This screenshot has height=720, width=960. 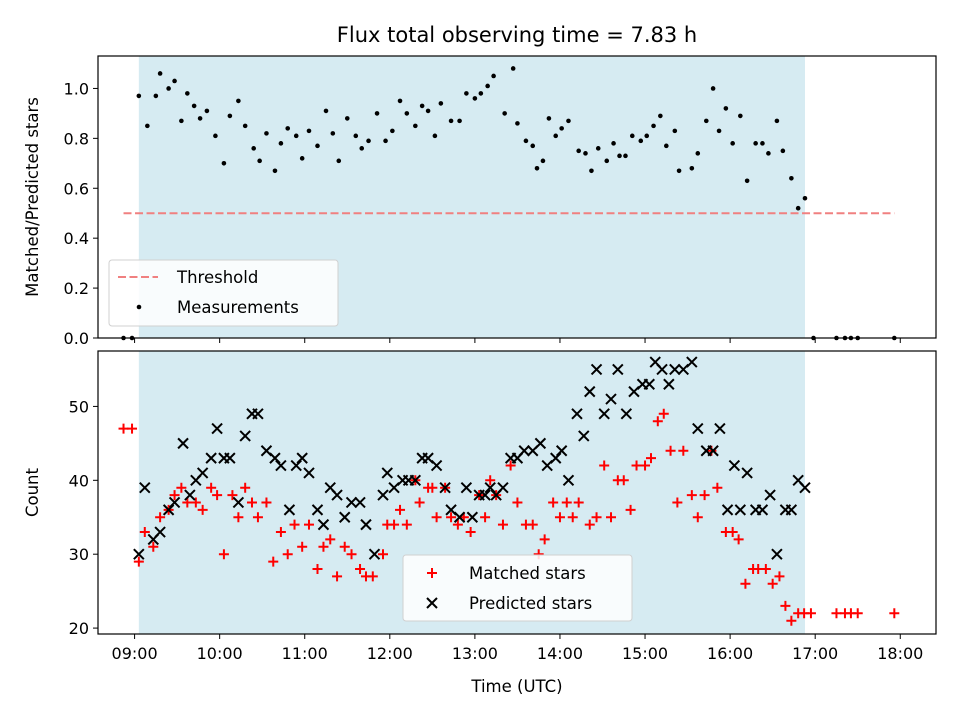 What do you see at coordinates (730, 653) in the screenshot?
I see `x-tick-label: 16:00` at bounding box center [730, 653].